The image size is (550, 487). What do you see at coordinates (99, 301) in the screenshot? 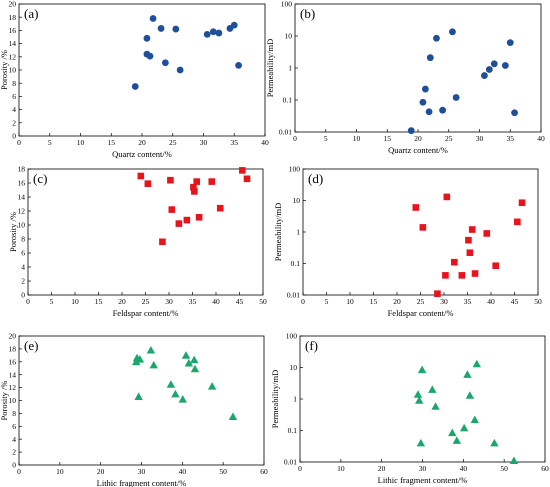
I see `x-tick-label: 15` at bounding box center [99, 301].